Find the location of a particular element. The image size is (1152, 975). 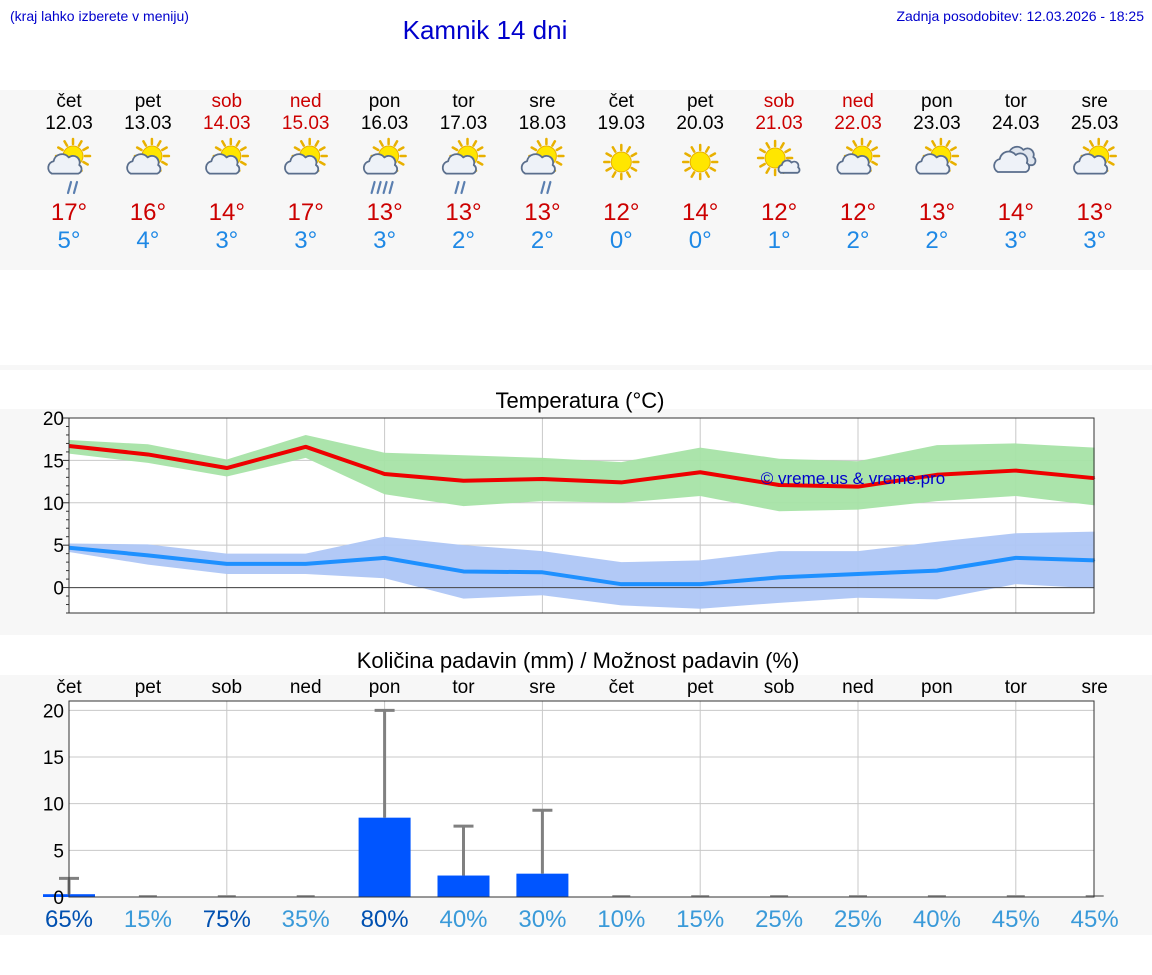

forecast-day-name: tor is located at coordinates (1016, 101).